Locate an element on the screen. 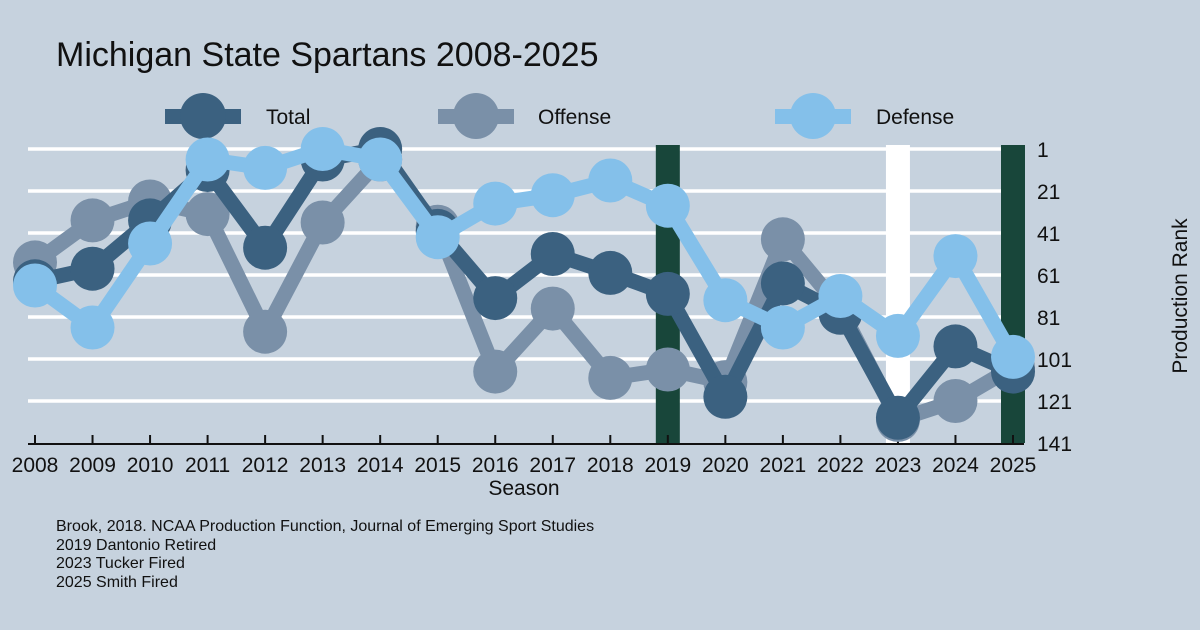  point-defense-2025 is located at coordinates (1013, 356).